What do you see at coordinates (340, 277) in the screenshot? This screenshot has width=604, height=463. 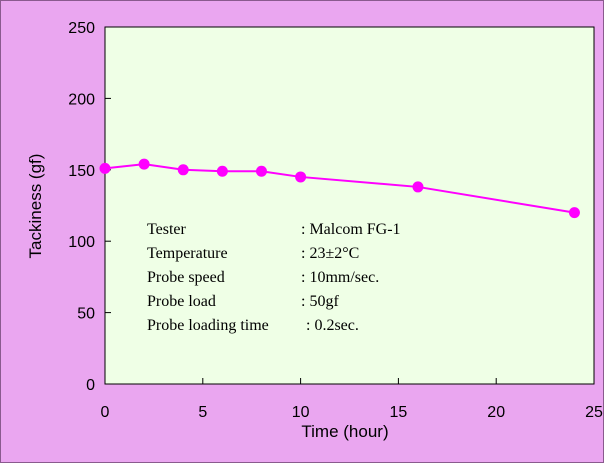 I see `note-value: : 10mm/sec.` at bounding box center [340, 277].